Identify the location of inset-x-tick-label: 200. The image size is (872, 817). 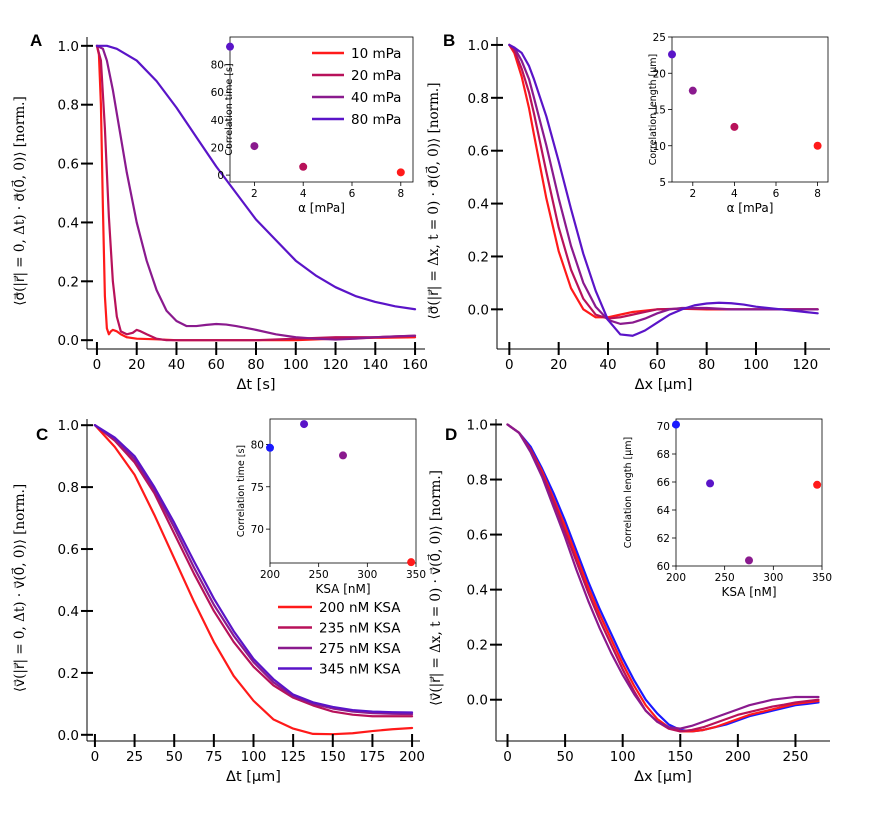
(676, 578).